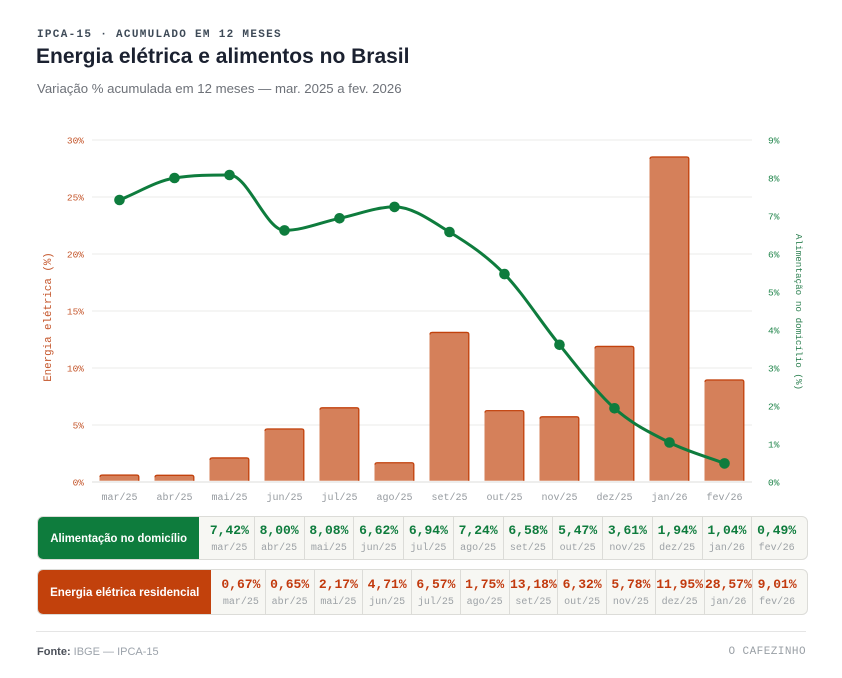 This screenshot has width=842, height=678. What do you see at coordinates (614, 498) in the screenshot?
I see `svg-text: dez/25` at bounding box center [614, 498].